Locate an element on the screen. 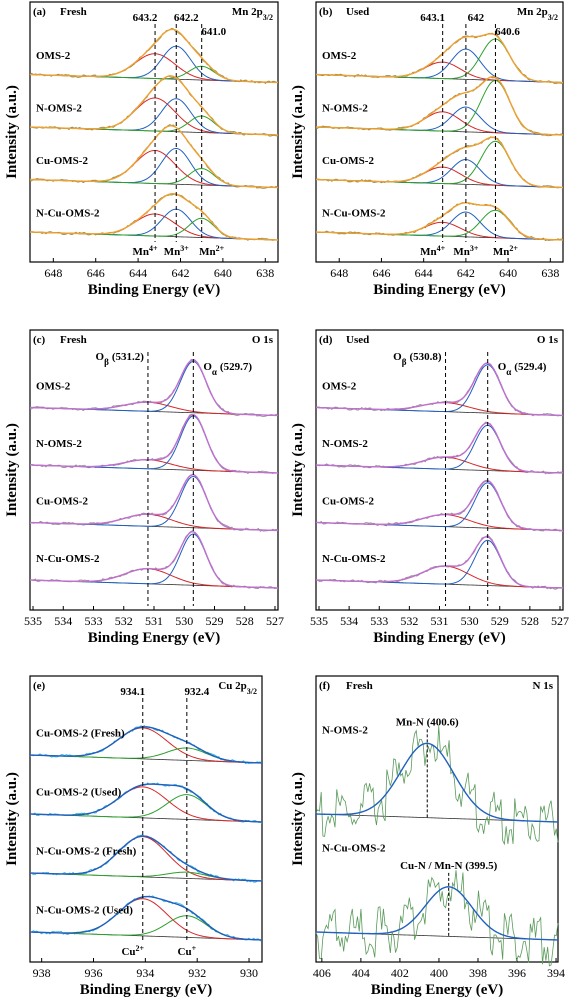  panel-label: (f) is located at coordinates (324, 686).